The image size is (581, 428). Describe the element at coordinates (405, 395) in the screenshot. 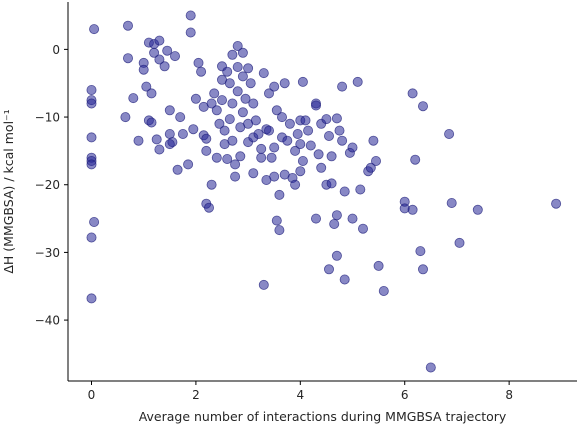

I see `x-tick-label: 6` at that location.